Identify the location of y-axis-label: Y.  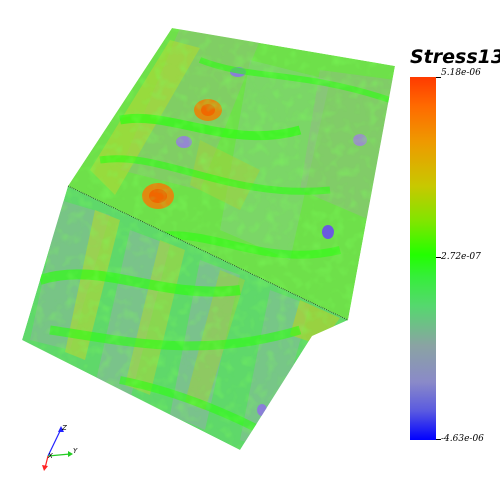
(75, 451).